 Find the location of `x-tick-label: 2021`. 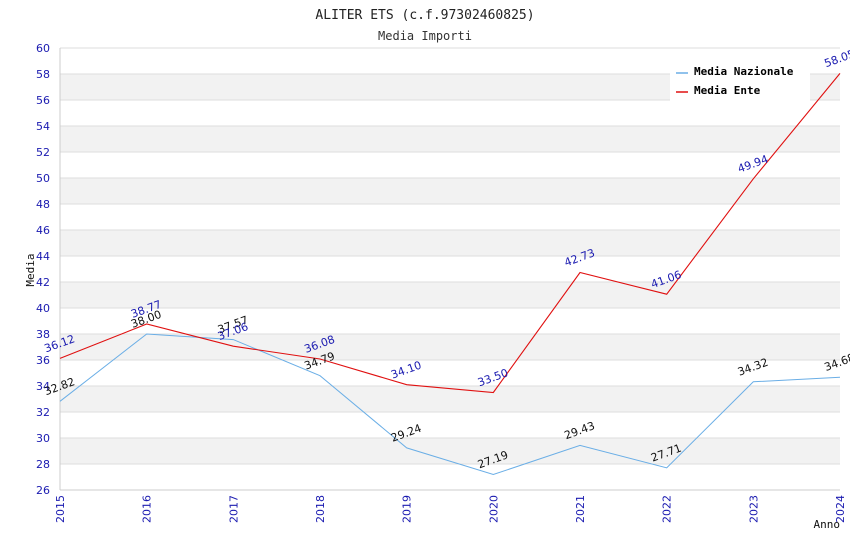

x-tick-label: 2021 is located at coordinates (580, 509).